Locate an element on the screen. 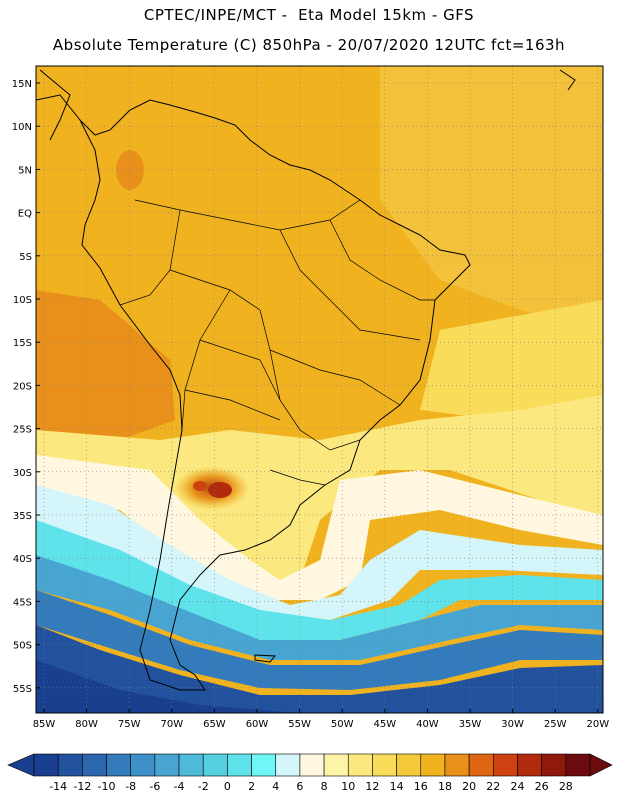 The image size is (618, 800). lon-label-70w: 70W is located at coordinates (171, 724).